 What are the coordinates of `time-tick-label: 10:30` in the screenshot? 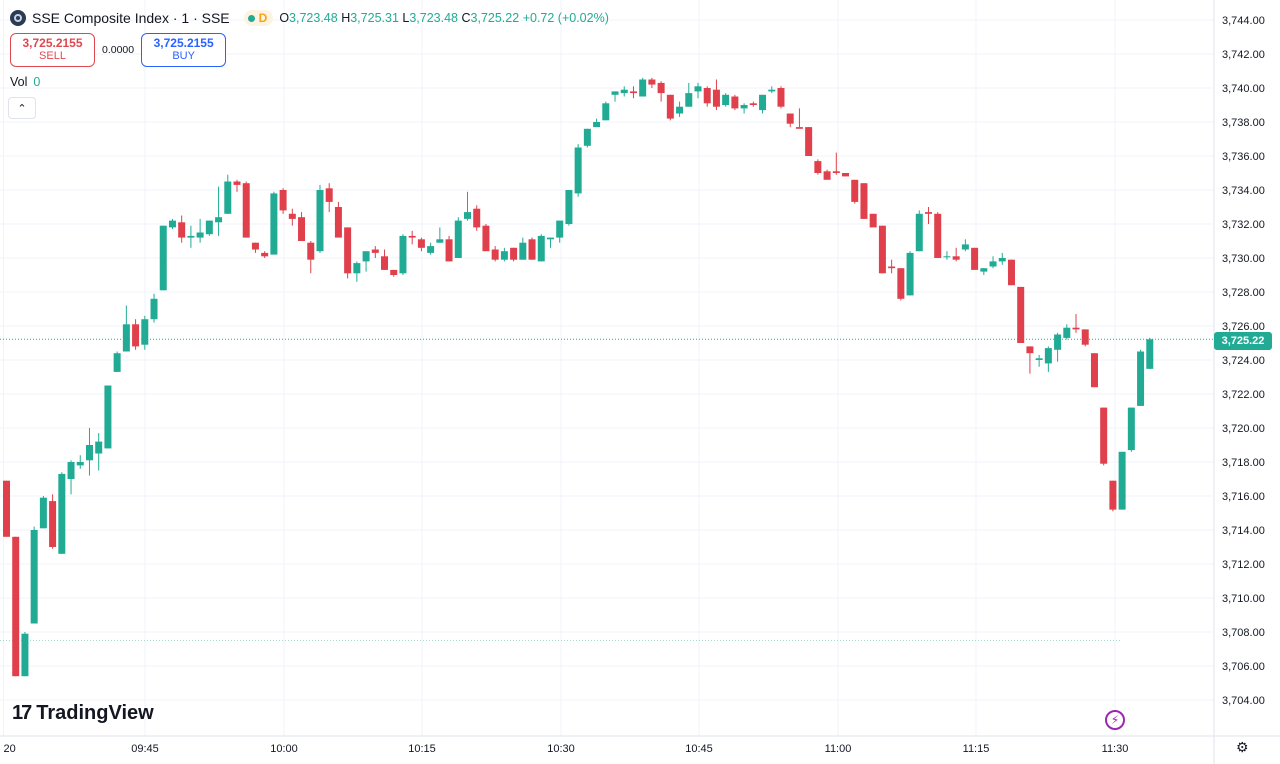 It's located at (561, 749).